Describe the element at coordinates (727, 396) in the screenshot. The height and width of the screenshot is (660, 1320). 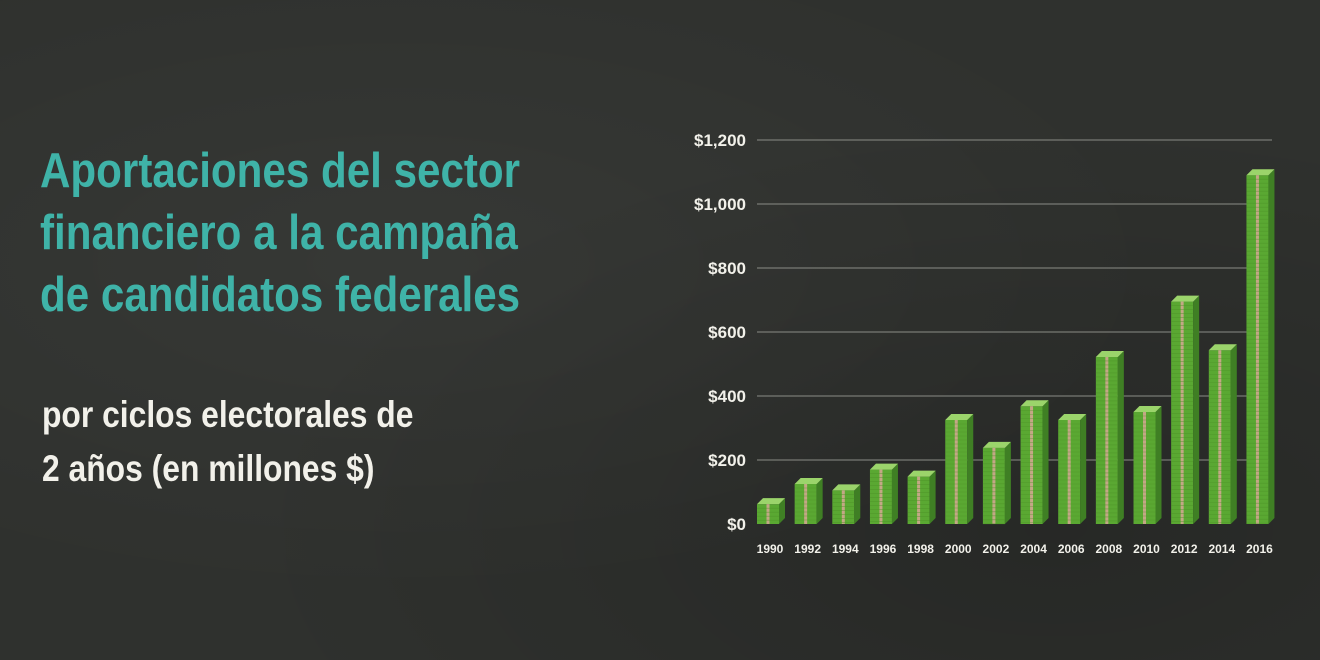
I see `y-tick-label: $400` at that location.